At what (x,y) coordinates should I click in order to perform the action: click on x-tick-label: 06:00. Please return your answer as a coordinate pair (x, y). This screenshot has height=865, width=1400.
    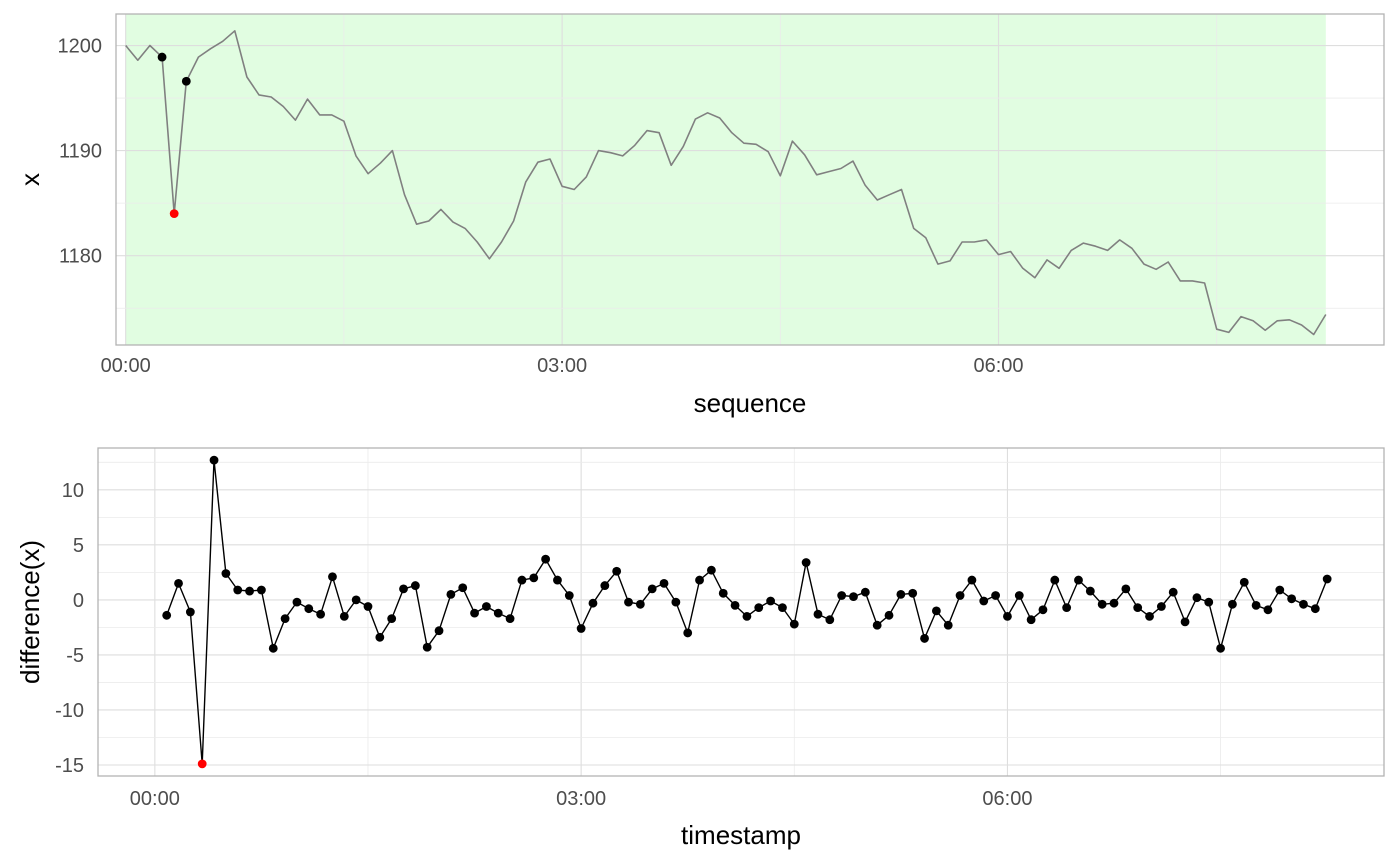
    Looking at the image, I should click on (1007, 799).